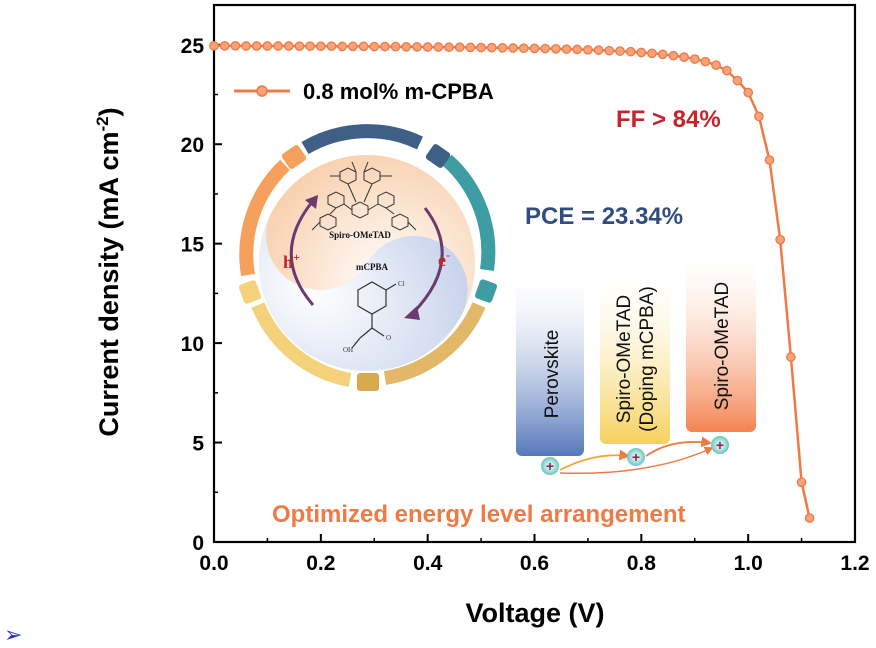 This screenshot has width=876, height=648. I want to click on corner-arrow-icon: ➢, so click(13, 635).